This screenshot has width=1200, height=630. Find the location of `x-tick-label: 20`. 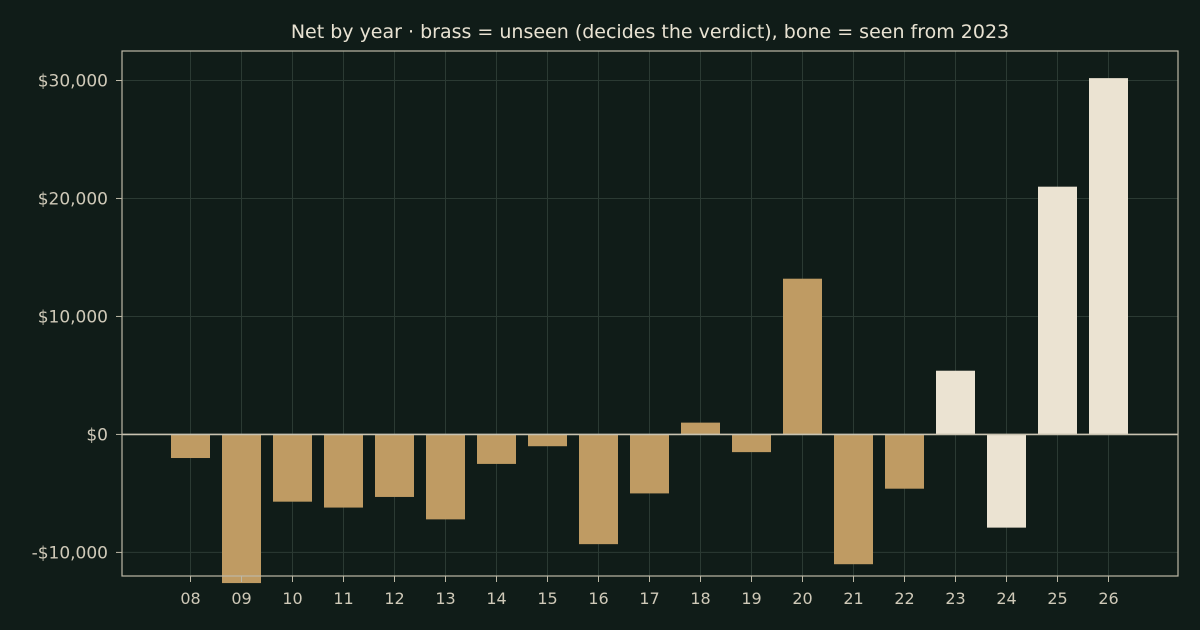

x-tick-label: 20 is located at coordinates (802, 598).